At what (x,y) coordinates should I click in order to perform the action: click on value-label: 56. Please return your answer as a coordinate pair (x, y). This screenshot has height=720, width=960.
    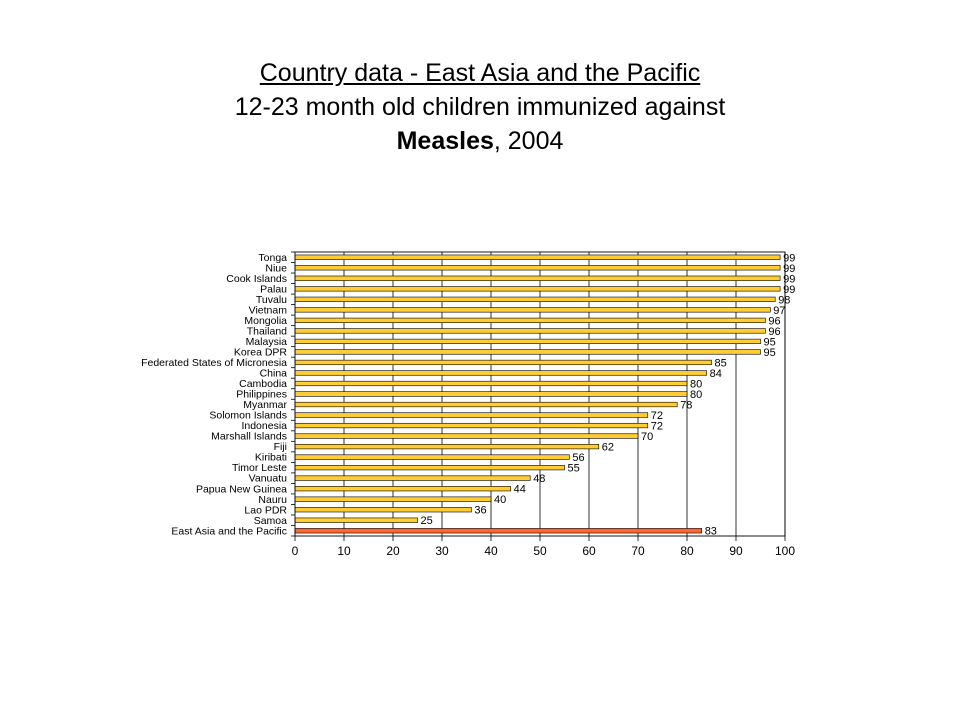
    Looking at the image, I should click on (578, 458).